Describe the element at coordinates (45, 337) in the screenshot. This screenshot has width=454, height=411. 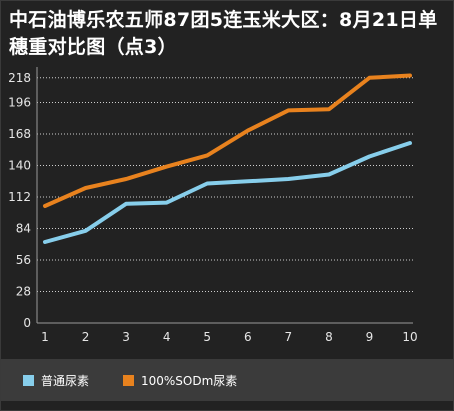
I see `x-tick-label: 1` at that location.